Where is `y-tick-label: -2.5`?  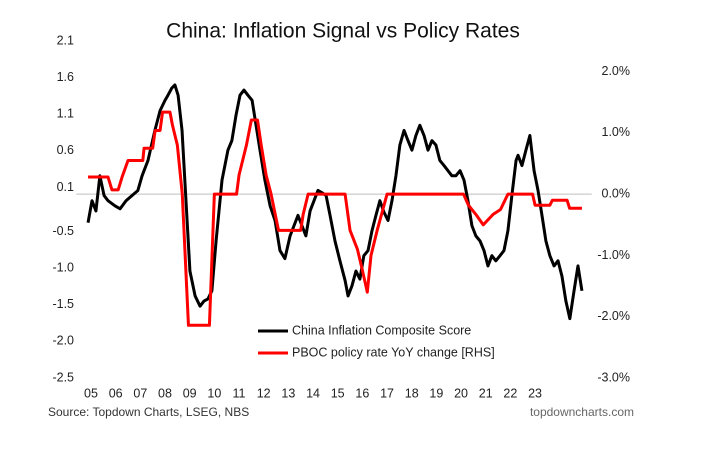
y-tick-label: -2.5 is located at coordinates (63, 377).